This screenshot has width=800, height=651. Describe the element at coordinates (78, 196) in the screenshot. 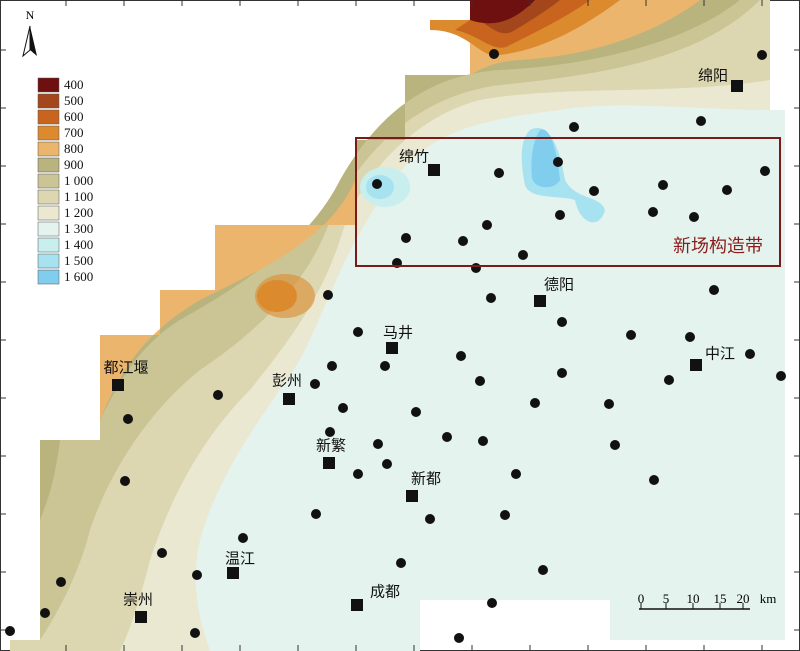

I see `legend-label: 1 100` at that location.